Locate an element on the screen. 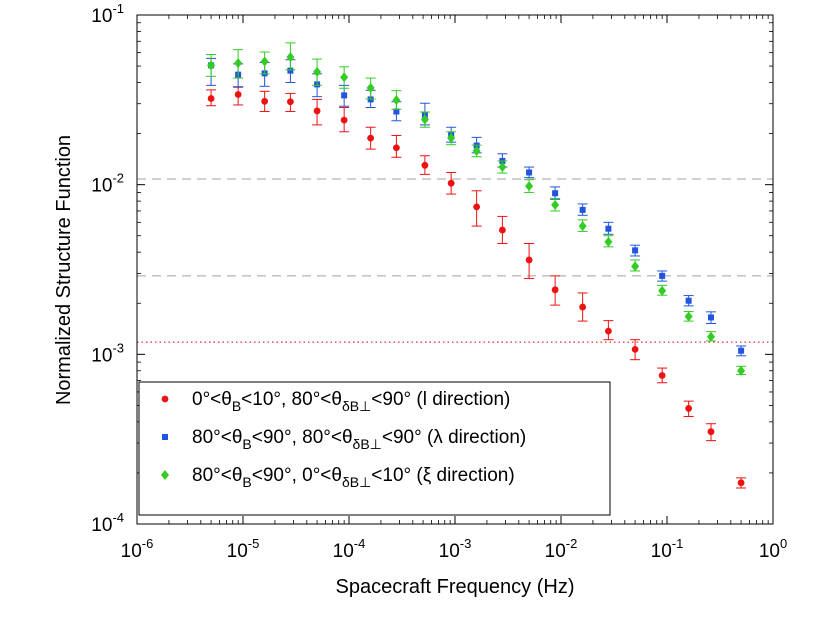 This screenshot has height=624, width=830. legend-box is located at coordinates (374, 448).